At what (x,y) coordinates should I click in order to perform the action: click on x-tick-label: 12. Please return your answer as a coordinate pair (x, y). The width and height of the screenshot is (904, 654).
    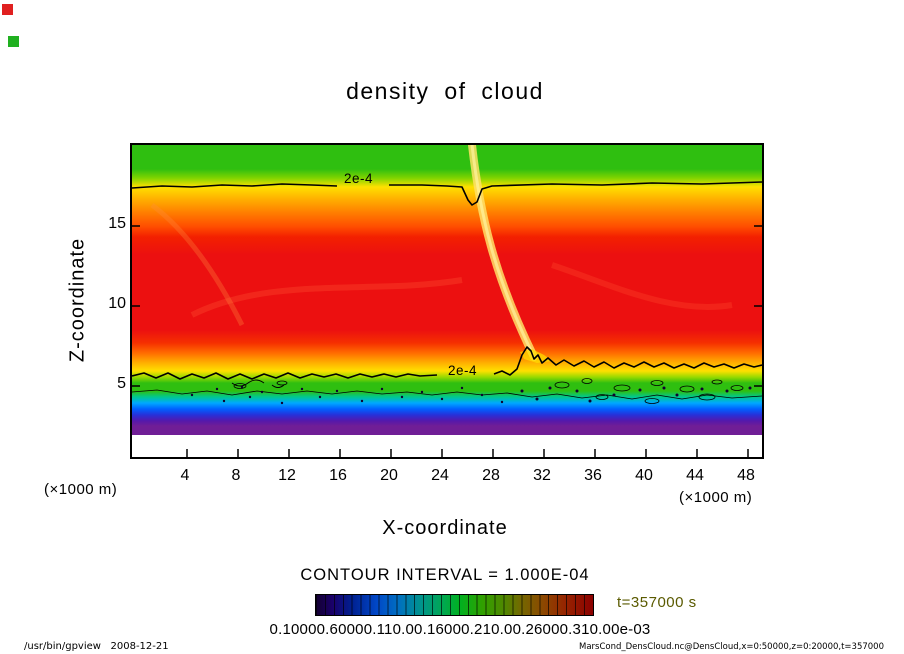
    Looking at the image, I should click on (287, 475).